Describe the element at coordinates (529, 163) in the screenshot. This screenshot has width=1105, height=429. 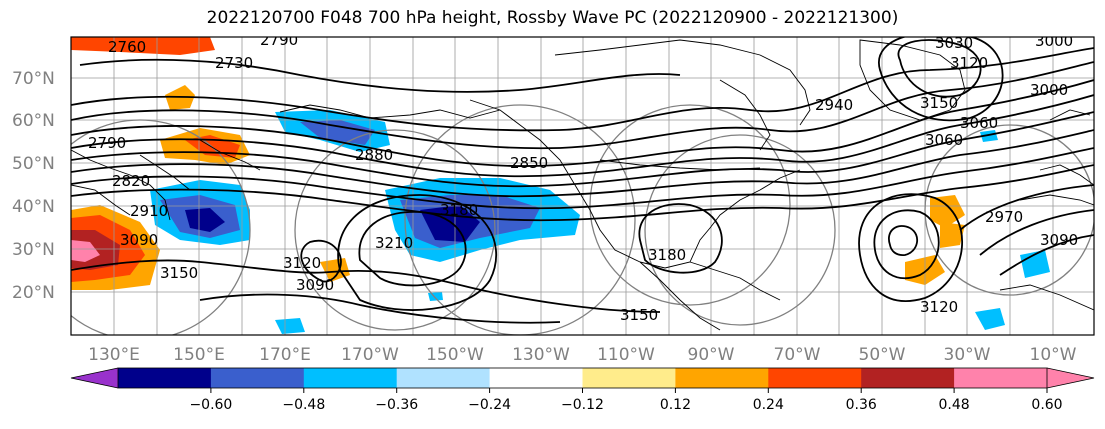
I see `contour-label: 2850` at that location.